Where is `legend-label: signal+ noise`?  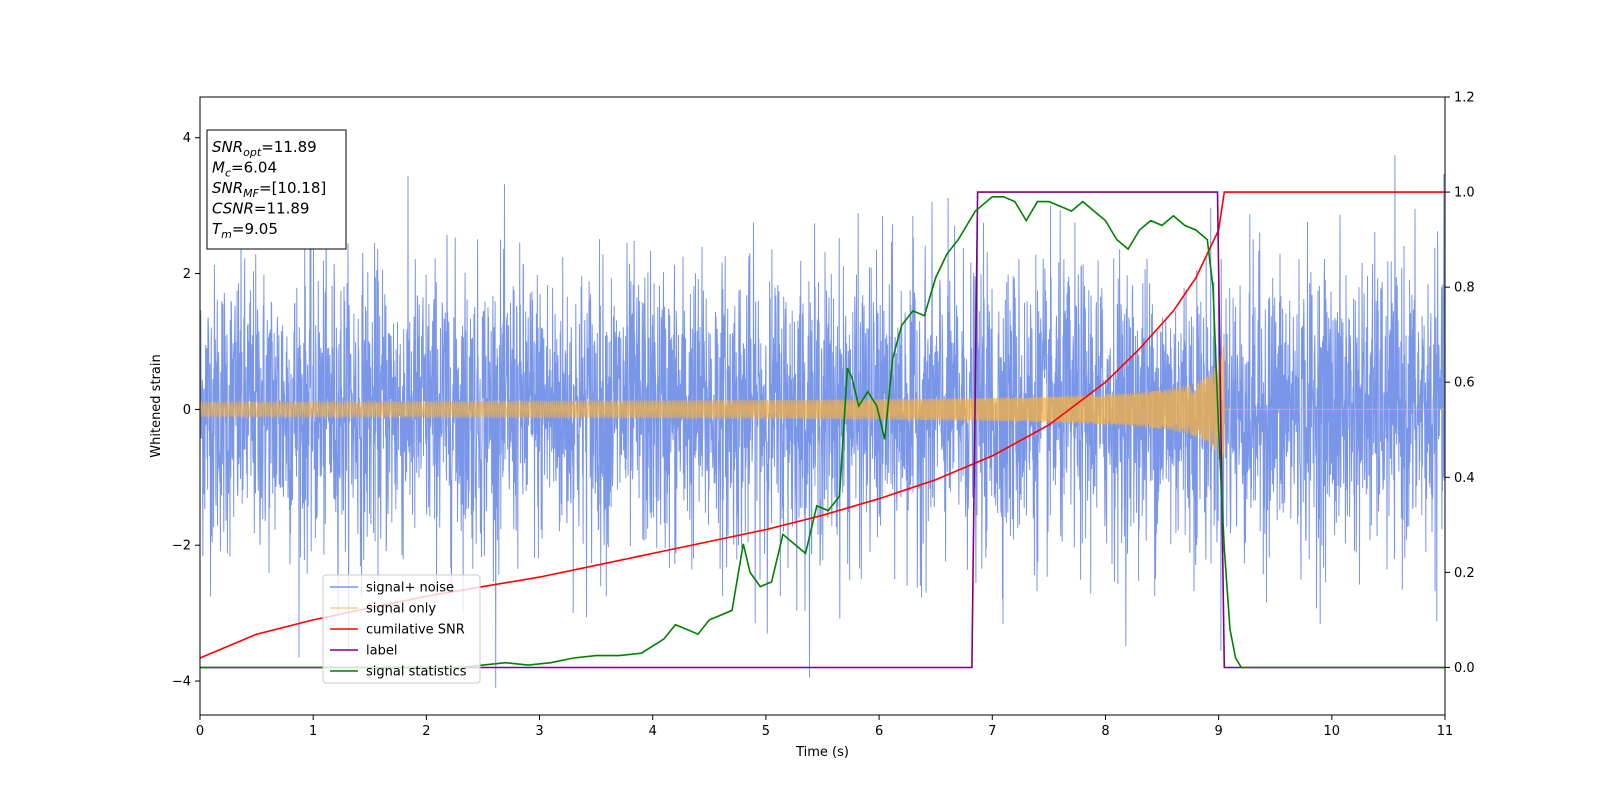 legend-label: signal+ noise is located at coordinates (410, 588).